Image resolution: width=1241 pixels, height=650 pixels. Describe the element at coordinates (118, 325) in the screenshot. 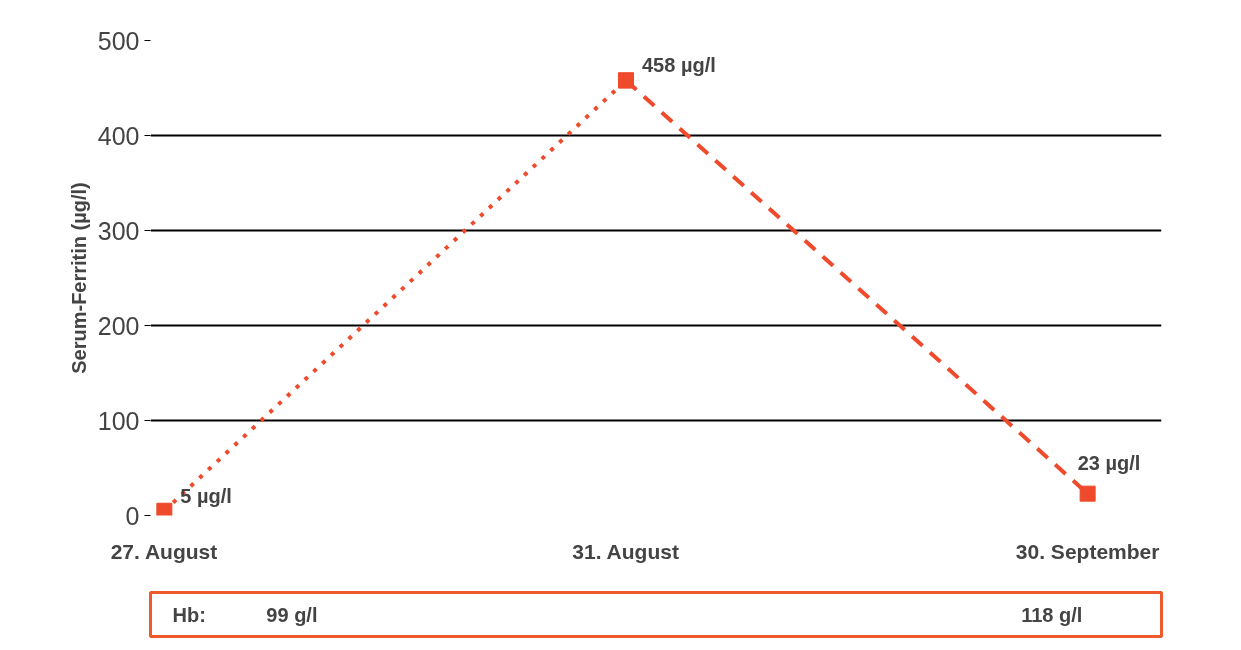

I see `y-tick-label: 200` at that location.